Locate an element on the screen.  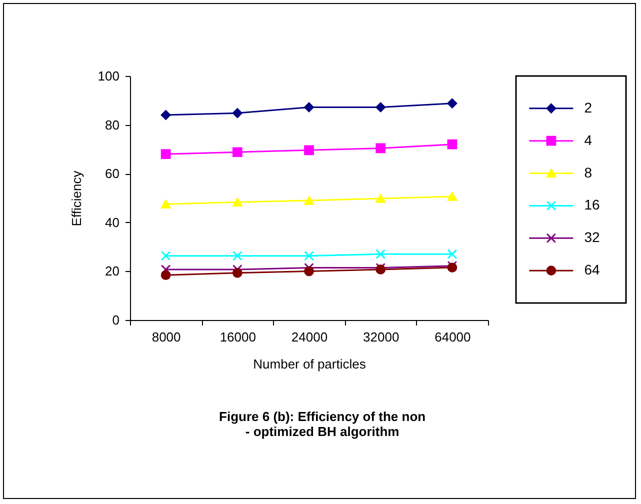
x-tick-label: 32000 is located at coordinates (381, 337).